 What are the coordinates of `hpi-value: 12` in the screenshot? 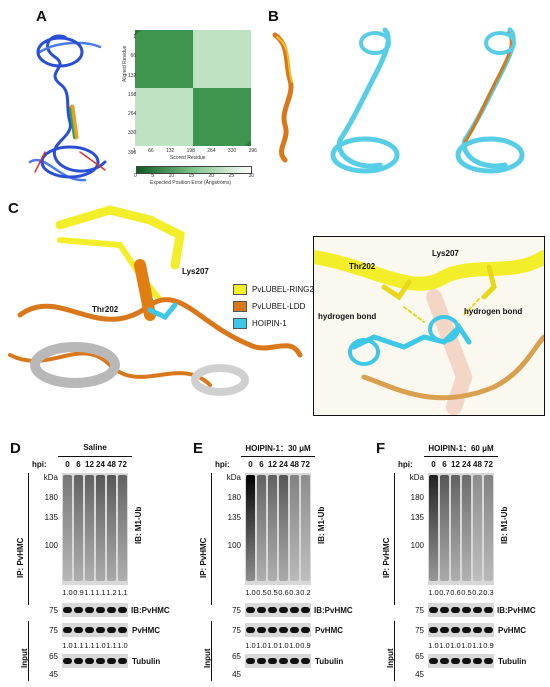 It's located at (89, 464).